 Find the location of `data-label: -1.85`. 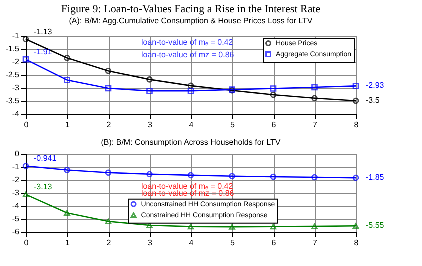

data-label: -1.85 is located at coordinates (375, 177).